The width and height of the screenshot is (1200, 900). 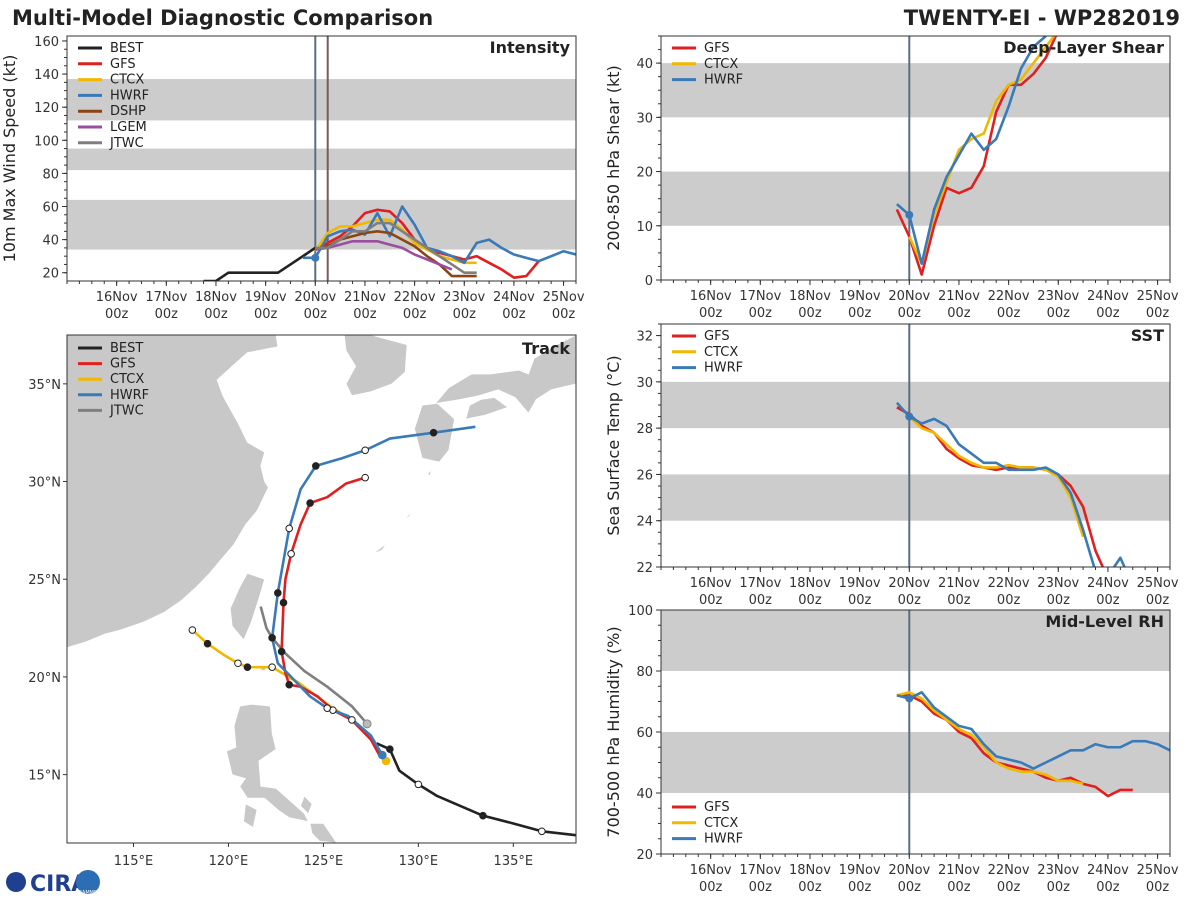 What do you see at coordinates (88, 882) in the screenshot?
I see `rammb-badge-icon` at bounding box center [88, 882].